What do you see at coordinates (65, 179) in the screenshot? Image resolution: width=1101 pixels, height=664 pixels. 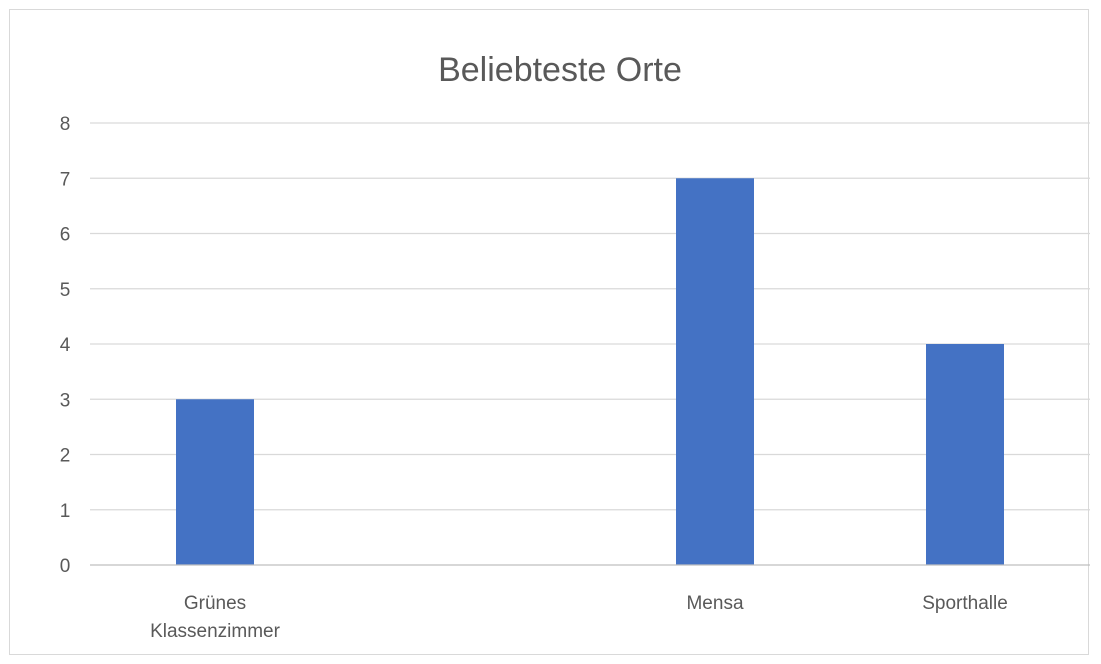 I see `y-tick-label: 7` at bounding box center [65, 179].